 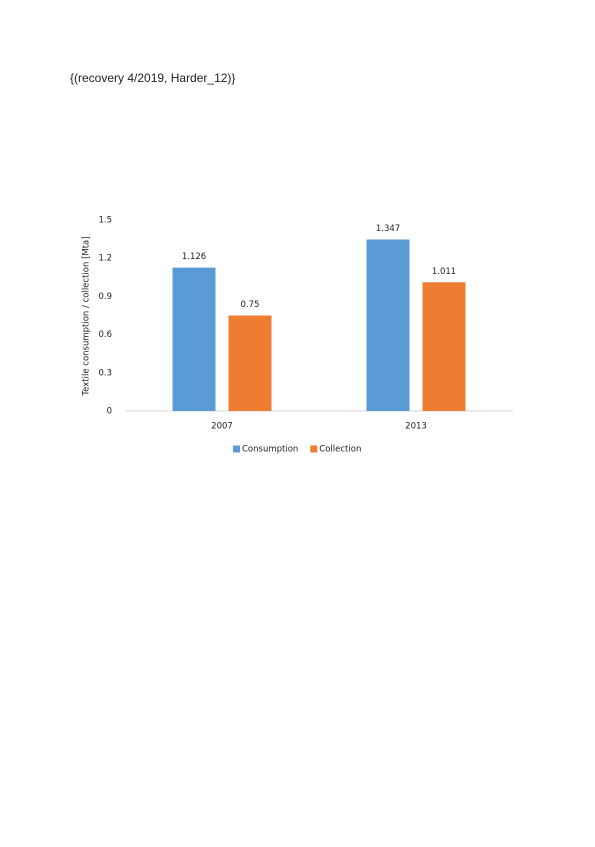 I want to click on x-tick-label: 2007, so click(x=222, y=427).